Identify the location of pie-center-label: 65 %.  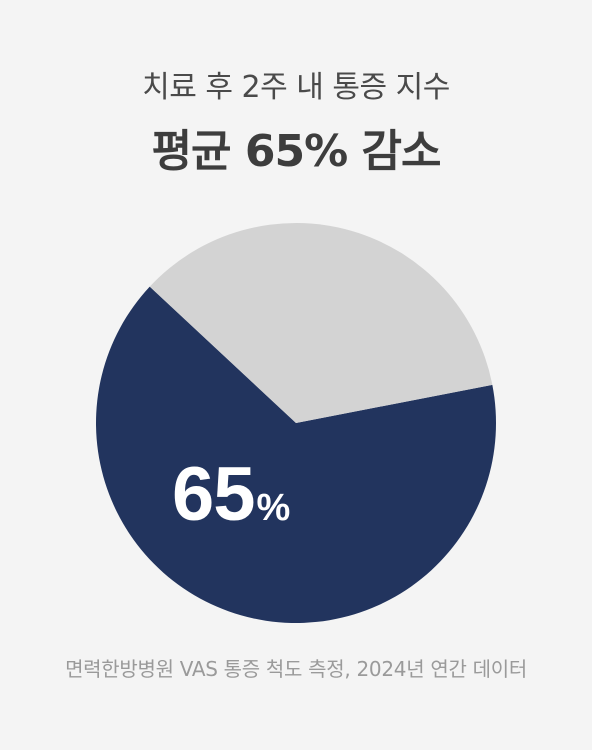
(231, 495).